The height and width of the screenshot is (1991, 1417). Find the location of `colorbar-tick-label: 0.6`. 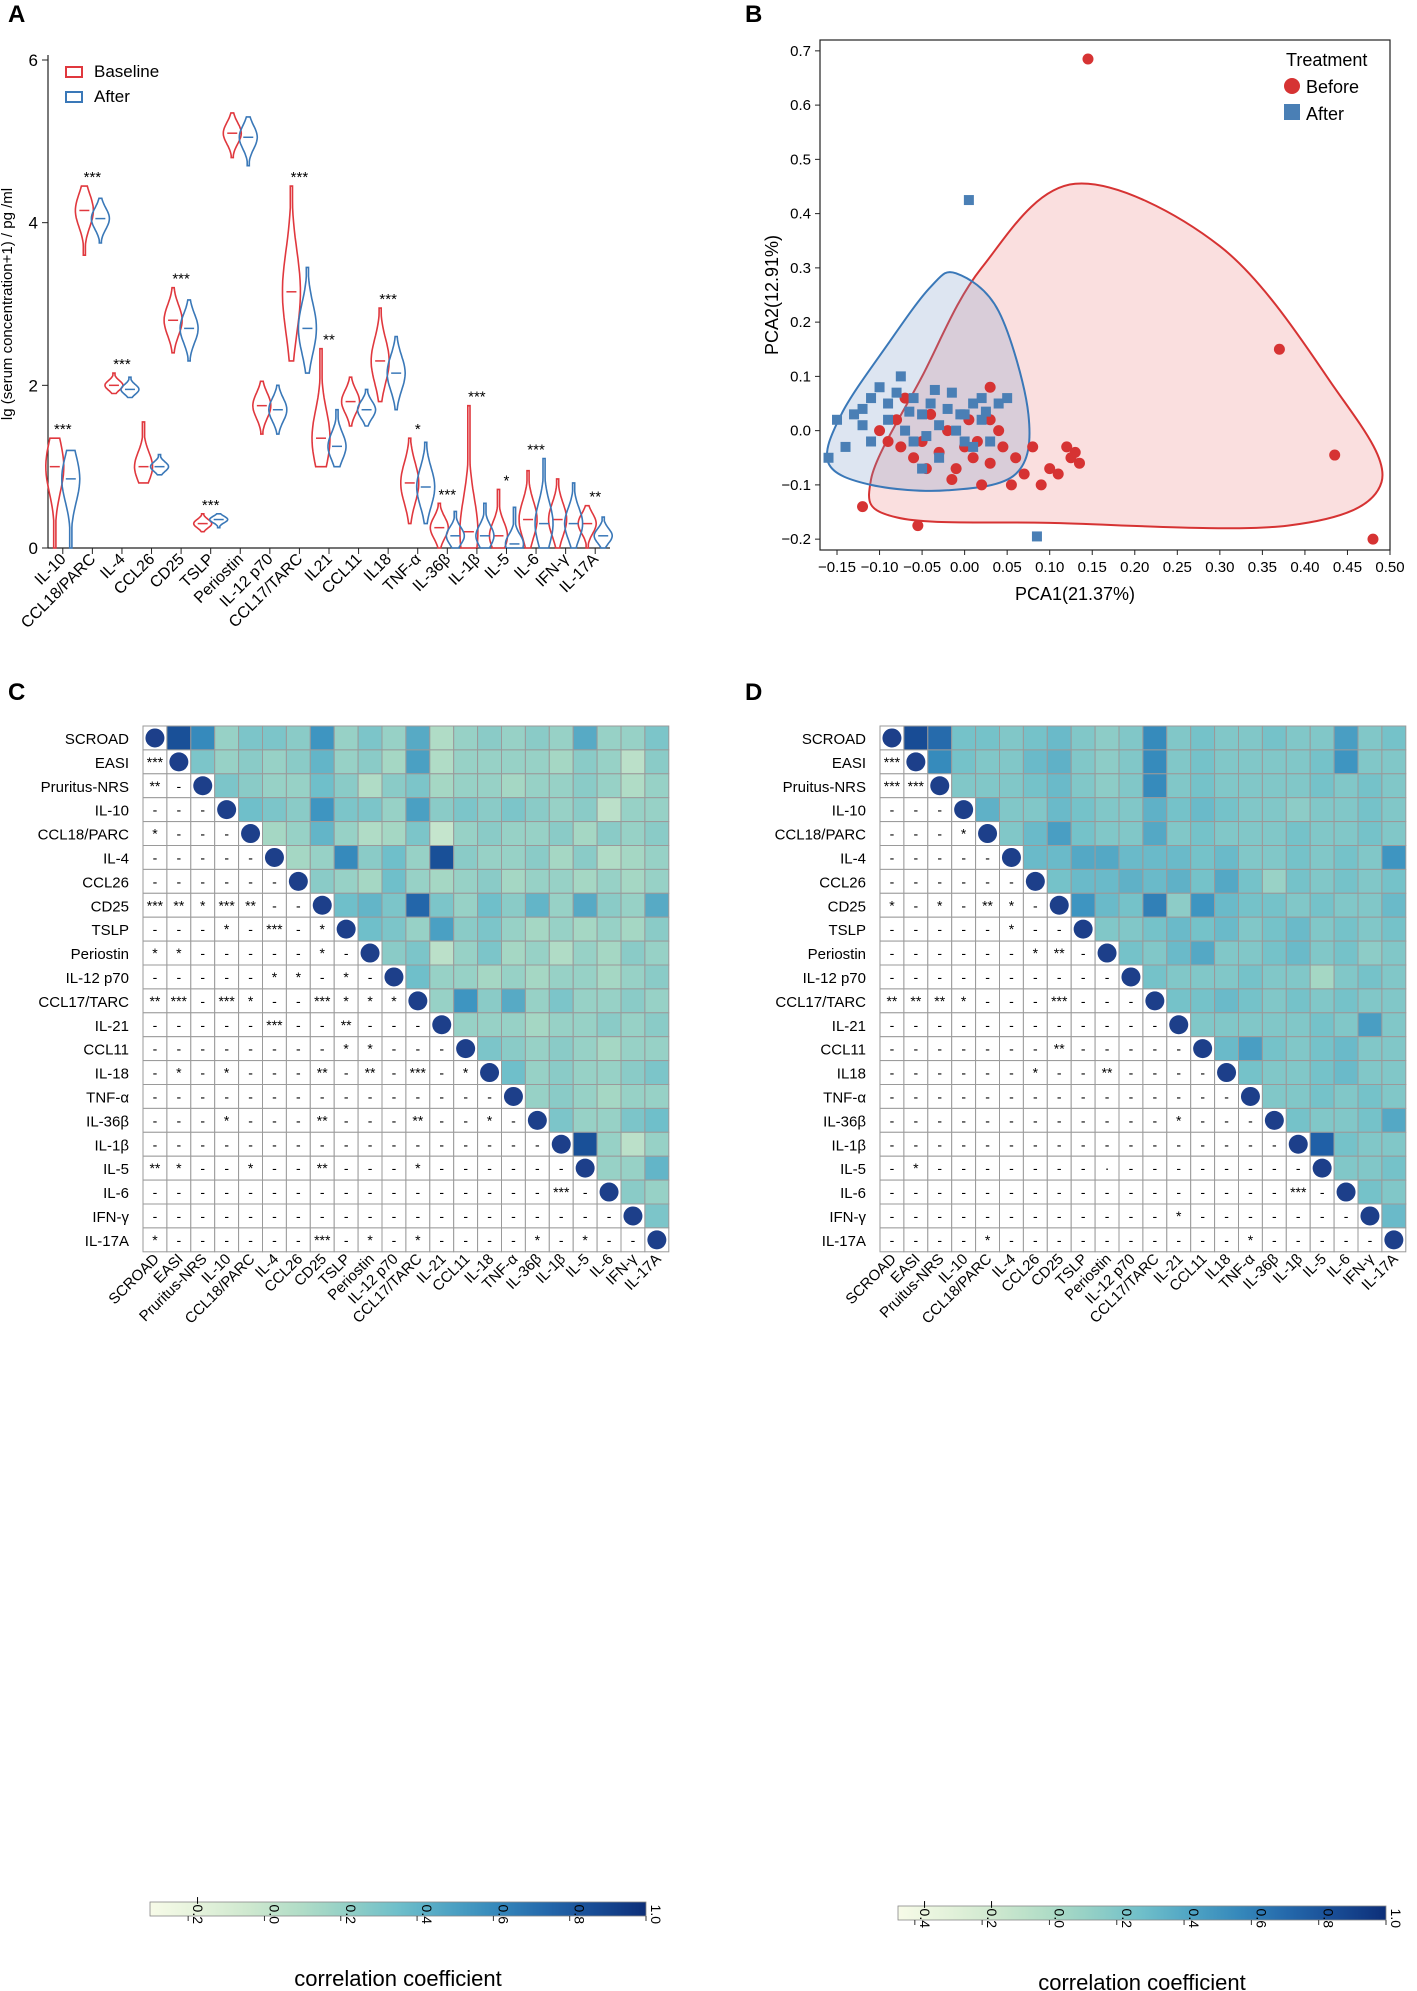

colorbar-tick-label: 0.6 is located at coordinates (1261, 1919).